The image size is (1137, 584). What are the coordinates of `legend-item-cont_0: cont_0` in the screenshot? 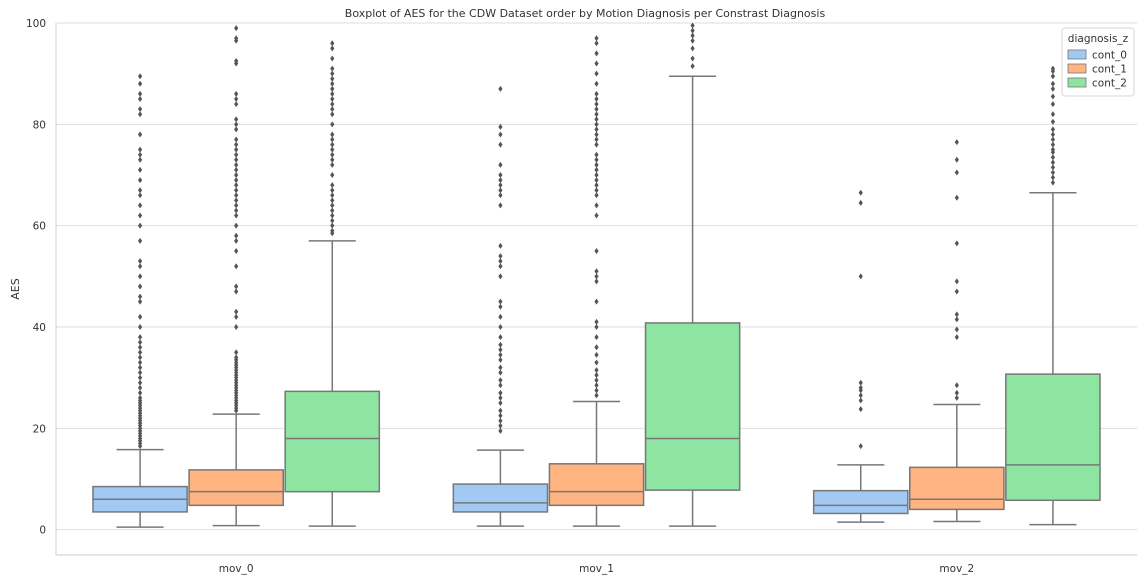 It's located at (1097, 55).